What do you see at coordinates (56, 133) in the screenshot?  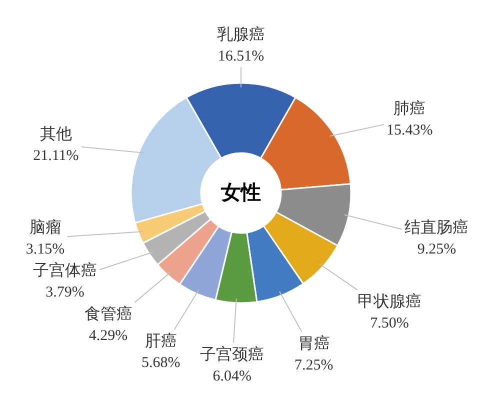 I see `slice-label: 其他` at bounding box center [56, 133].